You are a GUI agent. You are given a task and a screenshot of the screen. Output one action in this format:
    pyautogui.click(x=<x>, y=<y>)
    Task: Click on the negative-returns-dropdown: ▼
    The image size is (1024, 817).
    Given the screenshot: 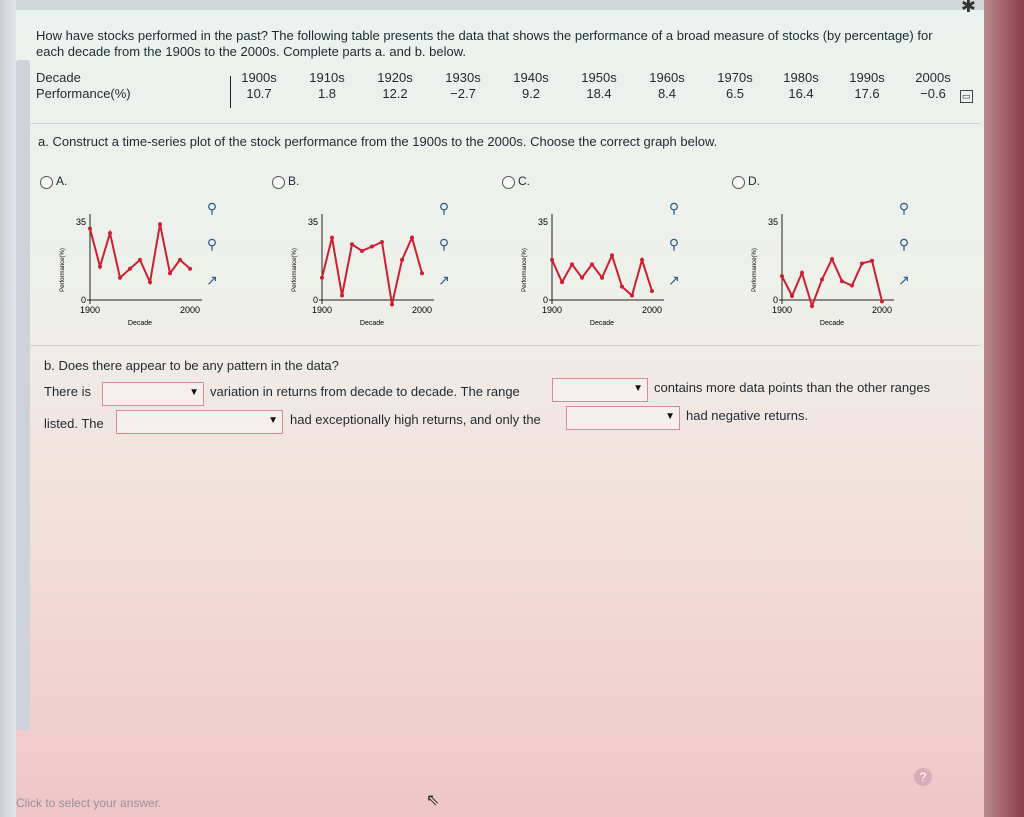 What is the action you would take?
    pyautogui.click(x=623, y=418)
    